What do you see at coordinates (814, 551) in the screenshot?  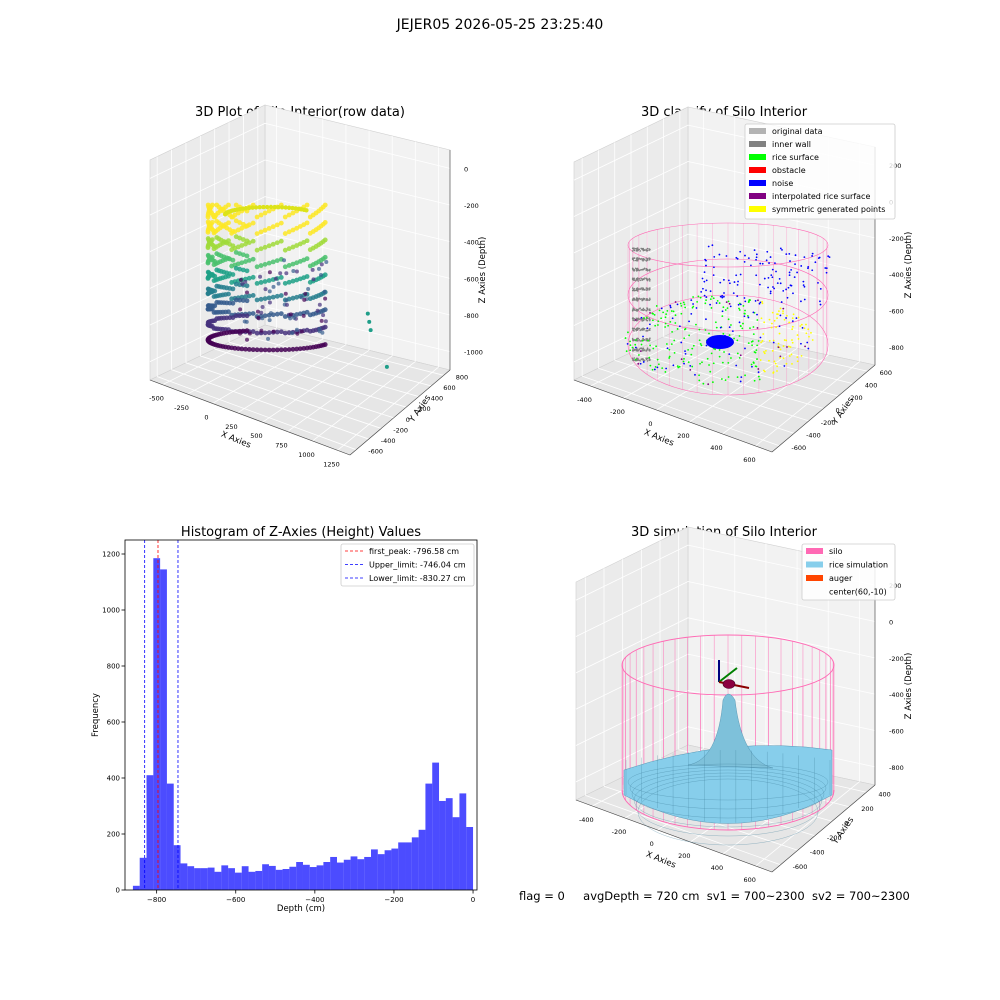 I see `simulation-legend-swatch` at bounding box center [814, 551].